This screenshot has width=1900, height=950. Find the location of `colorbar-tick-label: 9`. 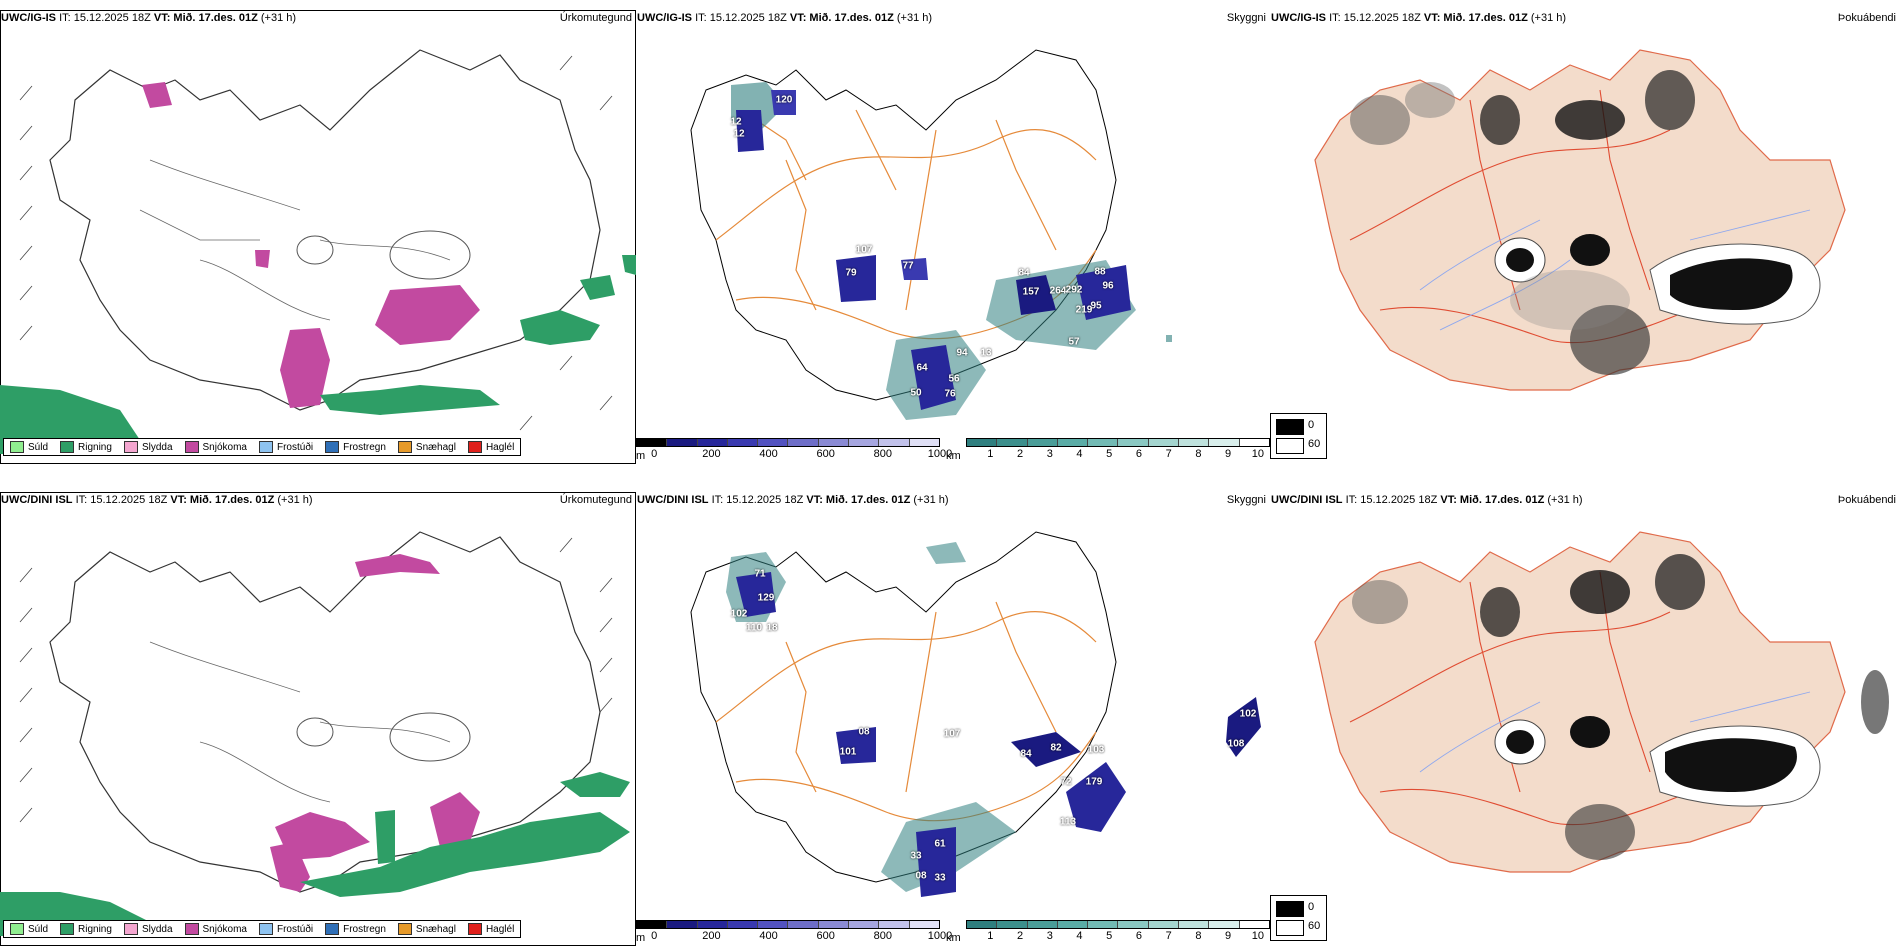

colorbar-tick-label: 9 is located at coordinates (1228, 936).